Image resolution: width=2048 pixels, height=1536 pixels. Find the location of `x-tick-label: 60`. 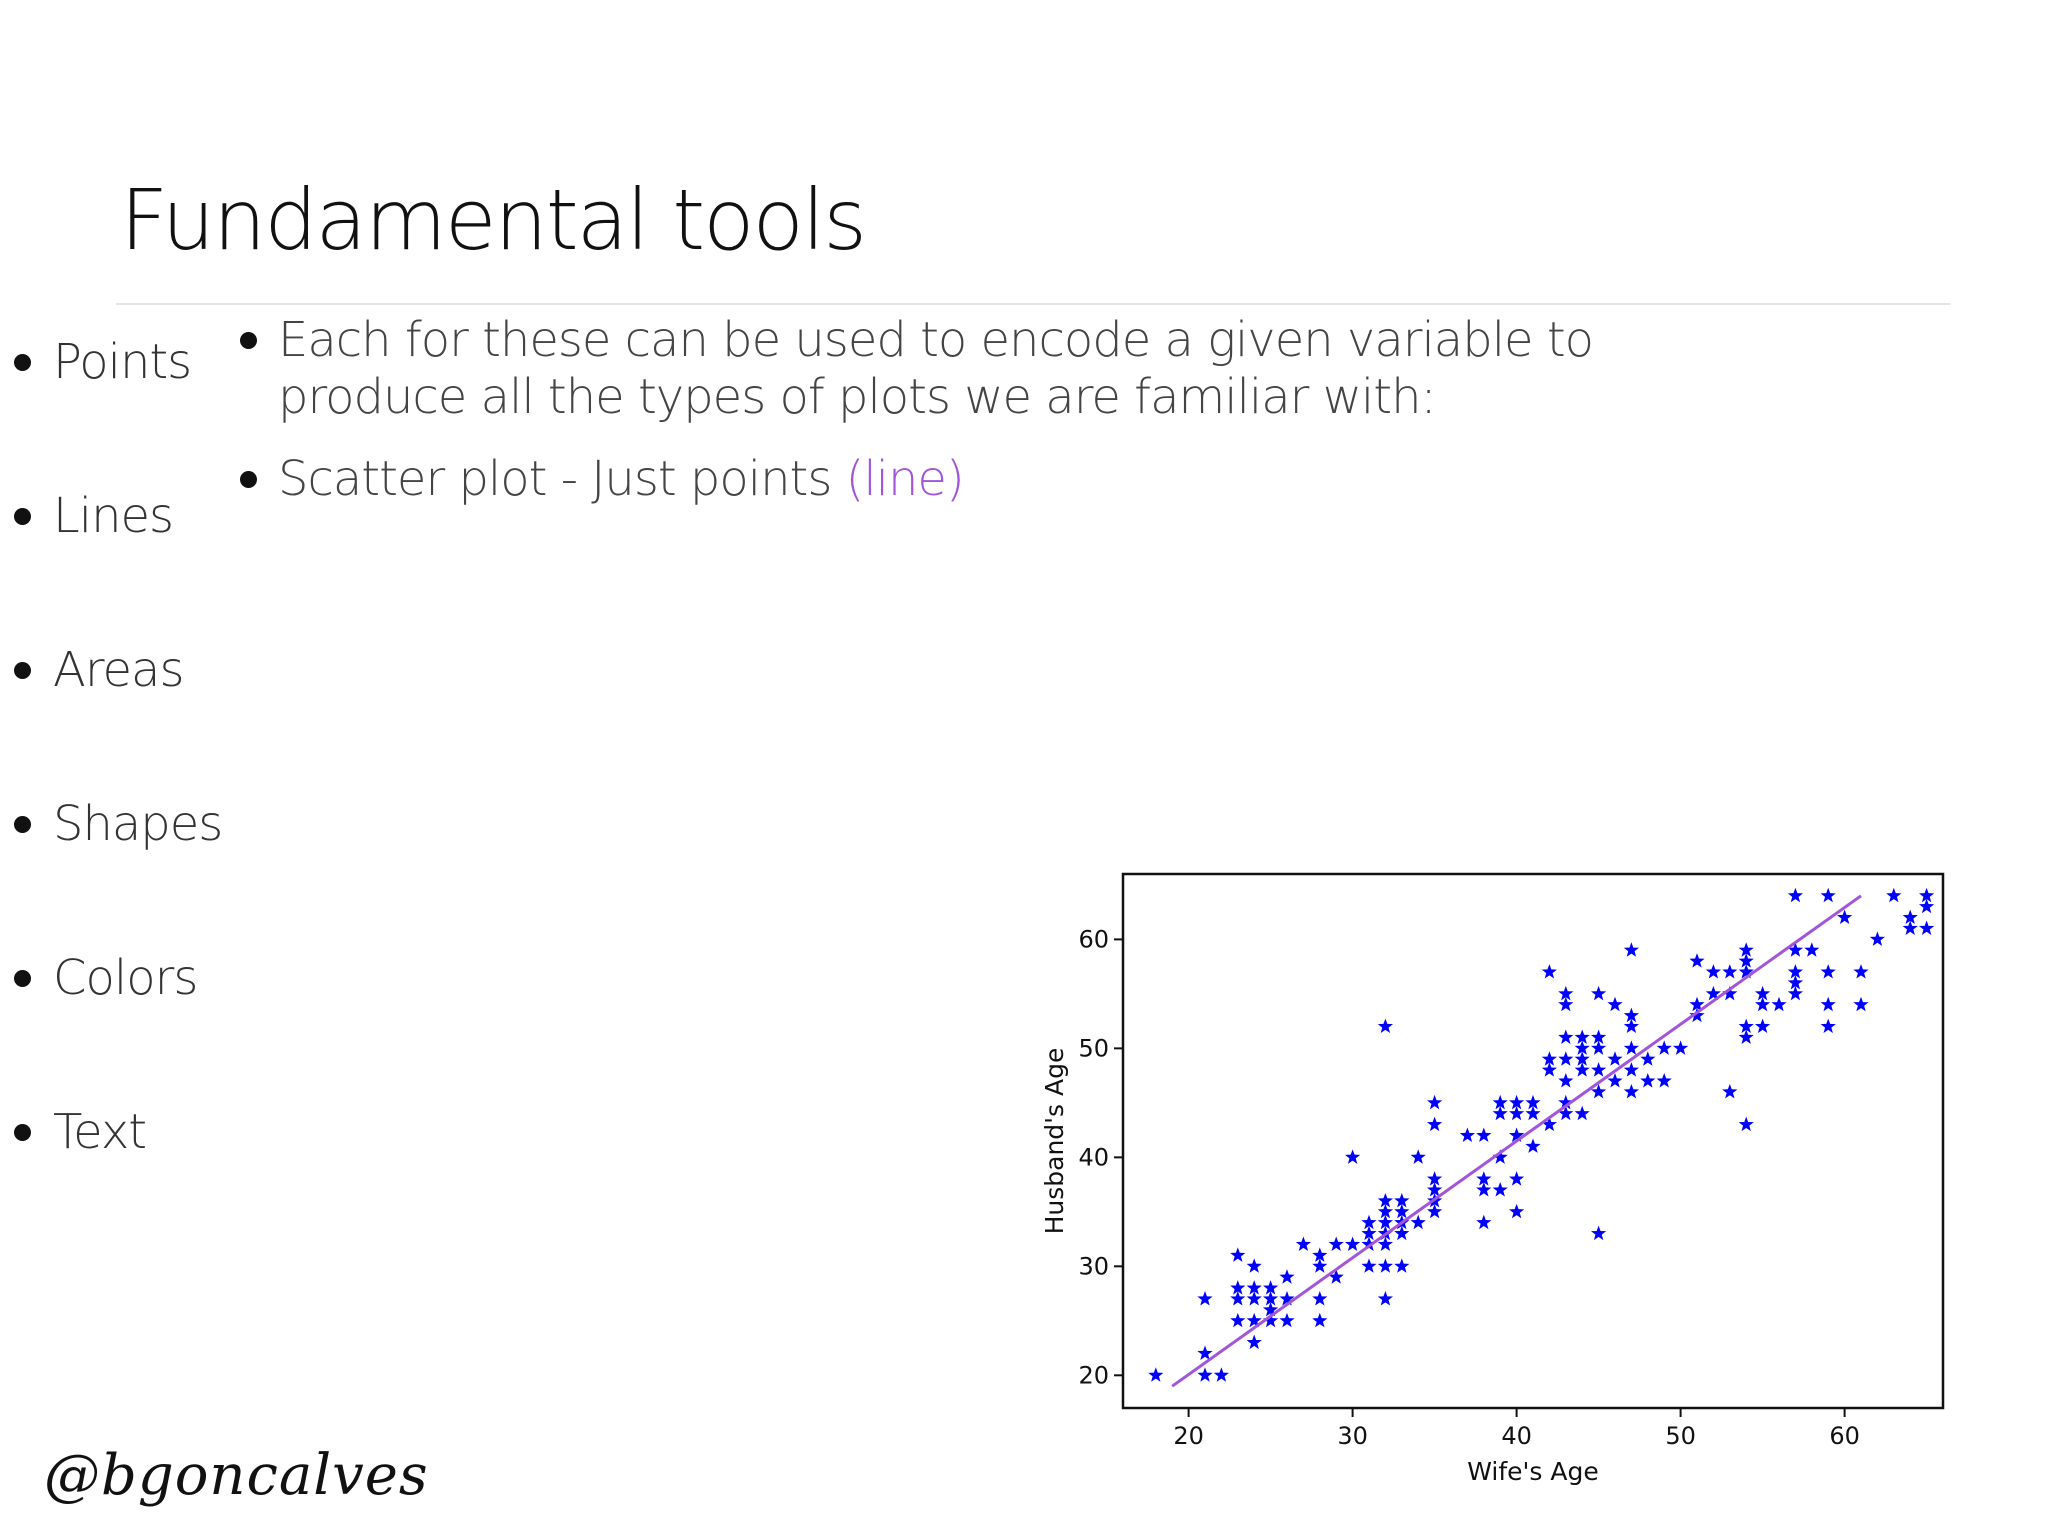

x-tick-label: 60 is located at coordinates (1844, 1436).